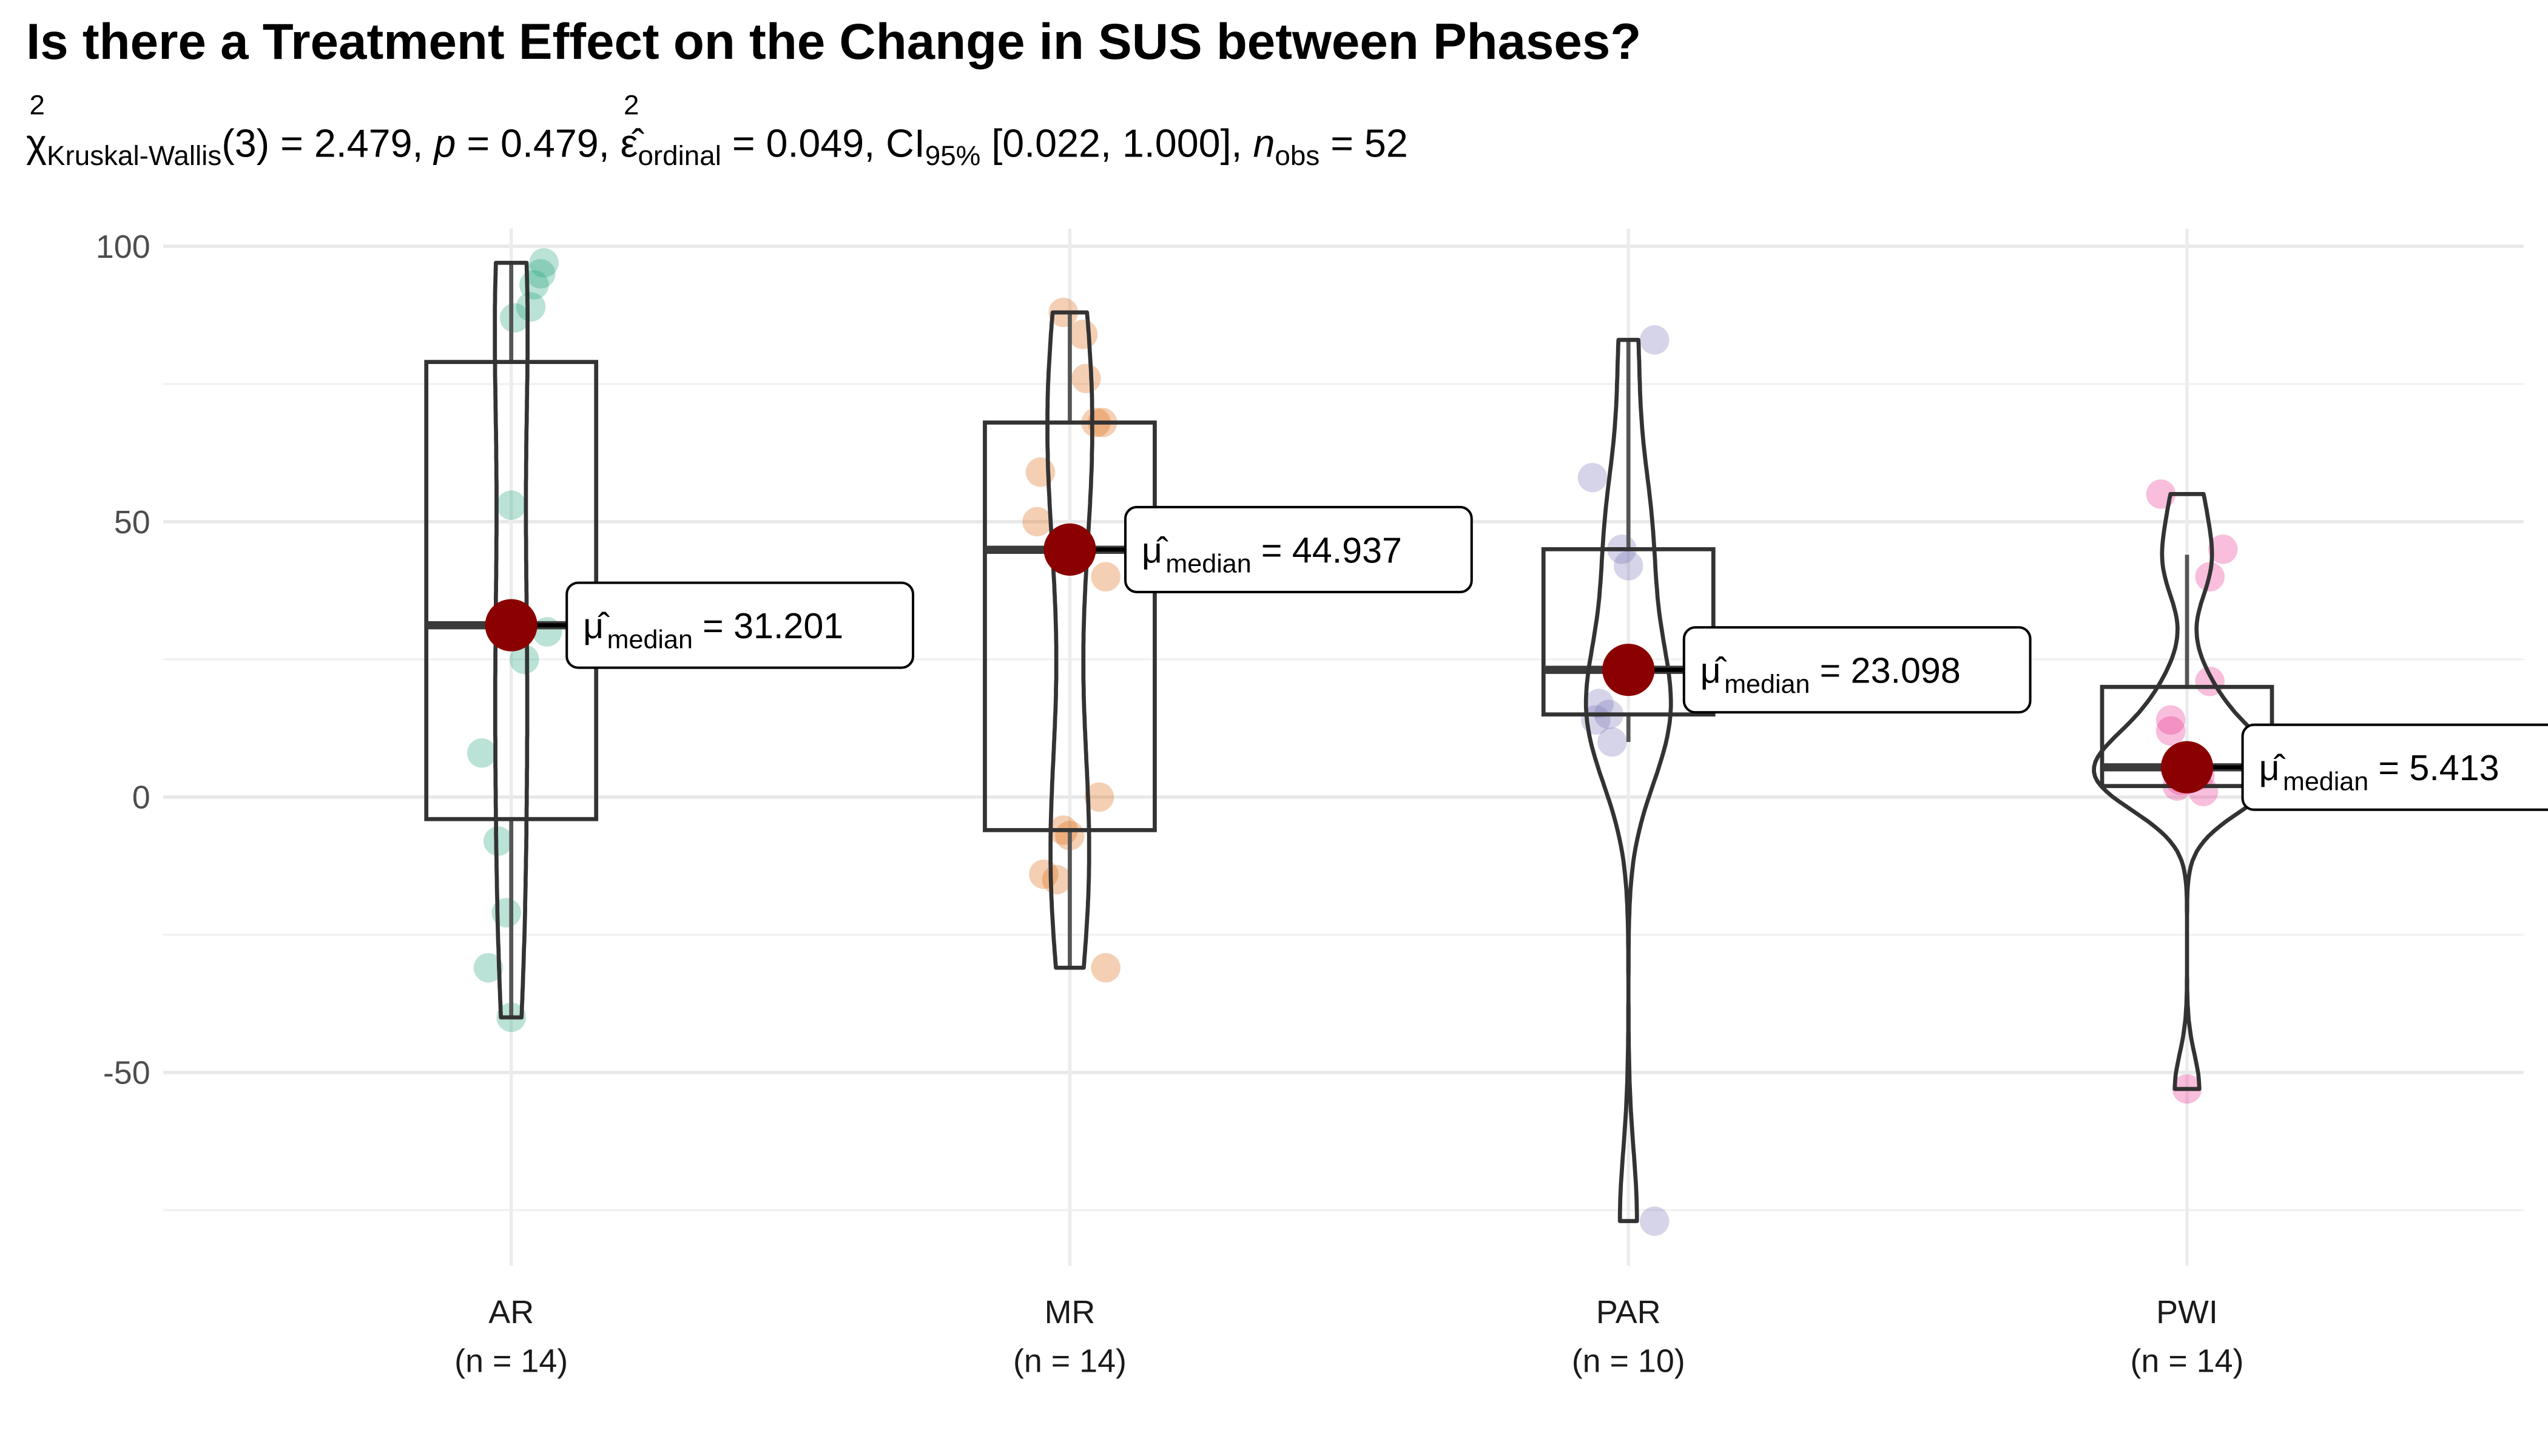 This screenshot has width=2548, height=1456. Describe the element at coordinates (803, 144) in the screenshot. I see `eff-value: = 0.049,` at that location.